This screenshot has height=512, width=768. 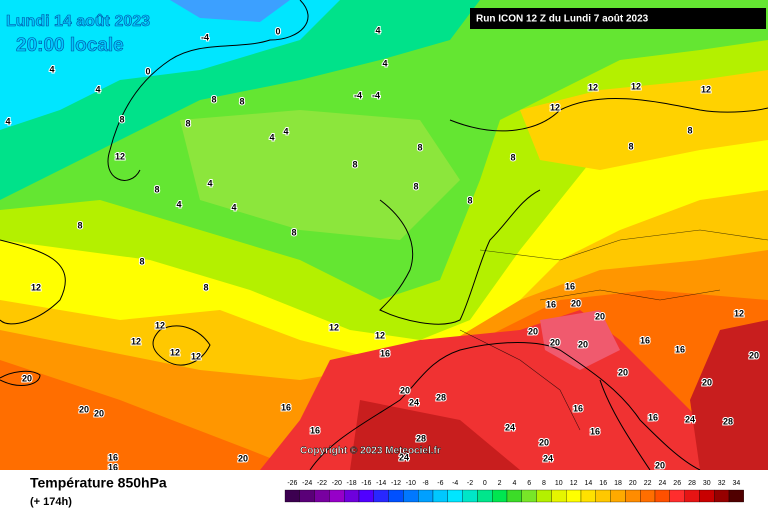 What do you see at coordinates (500, 483) in the screenshot?
I see `scale-label: 2` at bounding box center [500, 483].